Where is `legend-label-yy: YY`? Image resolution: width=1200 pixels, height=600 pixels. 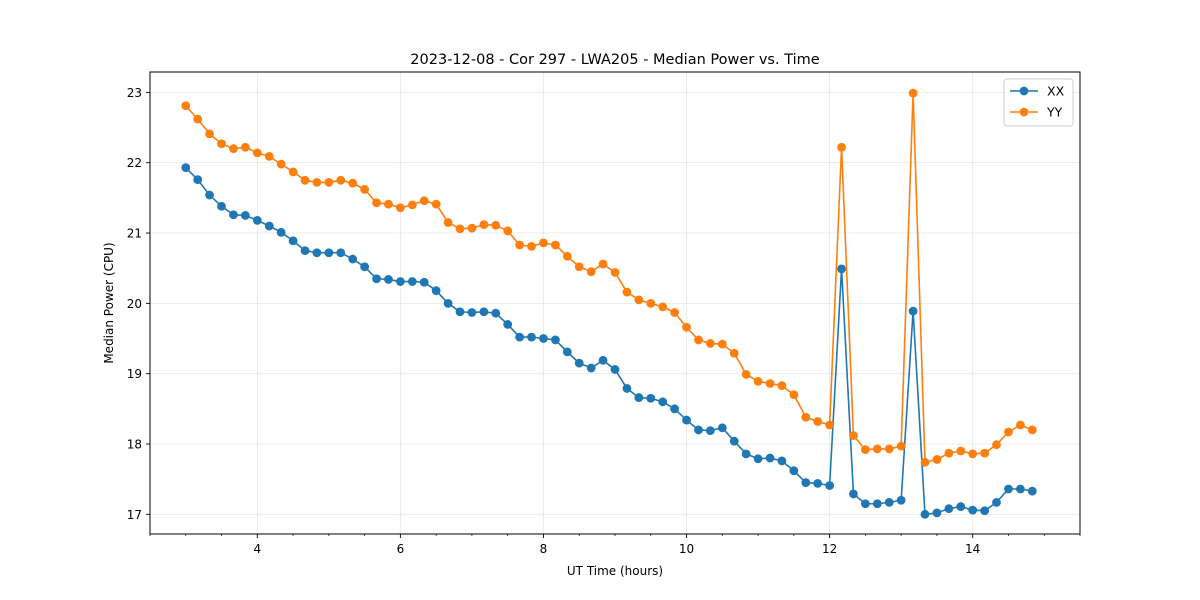
legend-label-yy: YY is located at coordinates (1054, 112).